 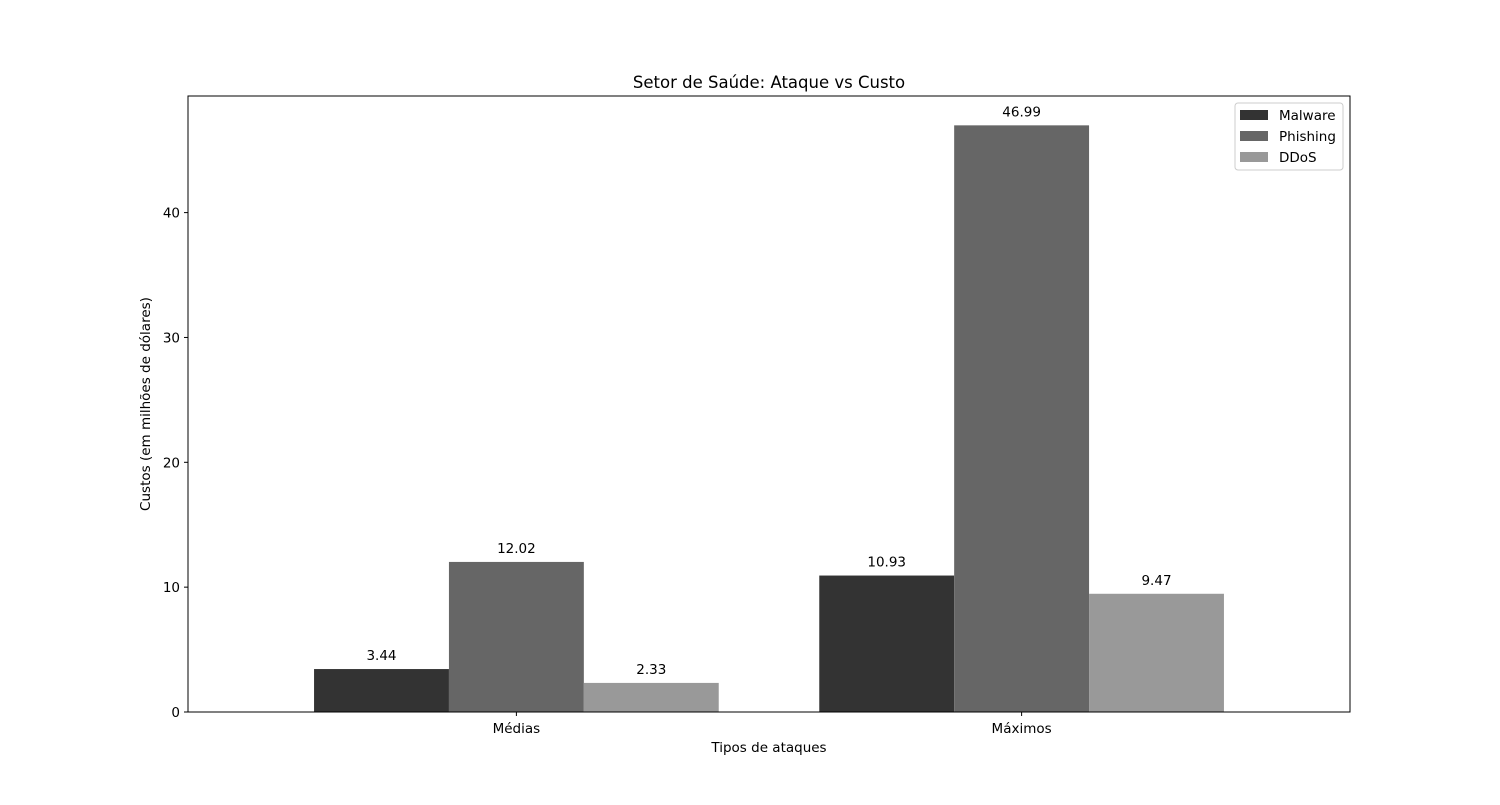 What do you see at coordinates (1022, 729) in the screenshot?
I see `x-tick-label: Máximos` at bounding box center [1022, 729].